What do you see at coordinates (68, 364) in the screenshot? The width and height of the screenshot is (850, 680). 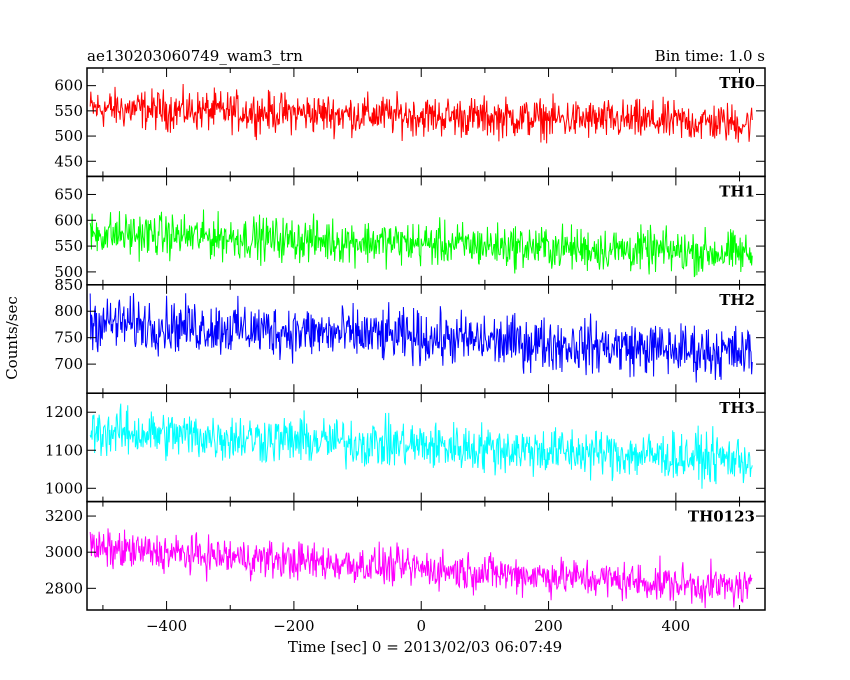 I see `y-tick-label: 700` at bounding box center [68, 364].